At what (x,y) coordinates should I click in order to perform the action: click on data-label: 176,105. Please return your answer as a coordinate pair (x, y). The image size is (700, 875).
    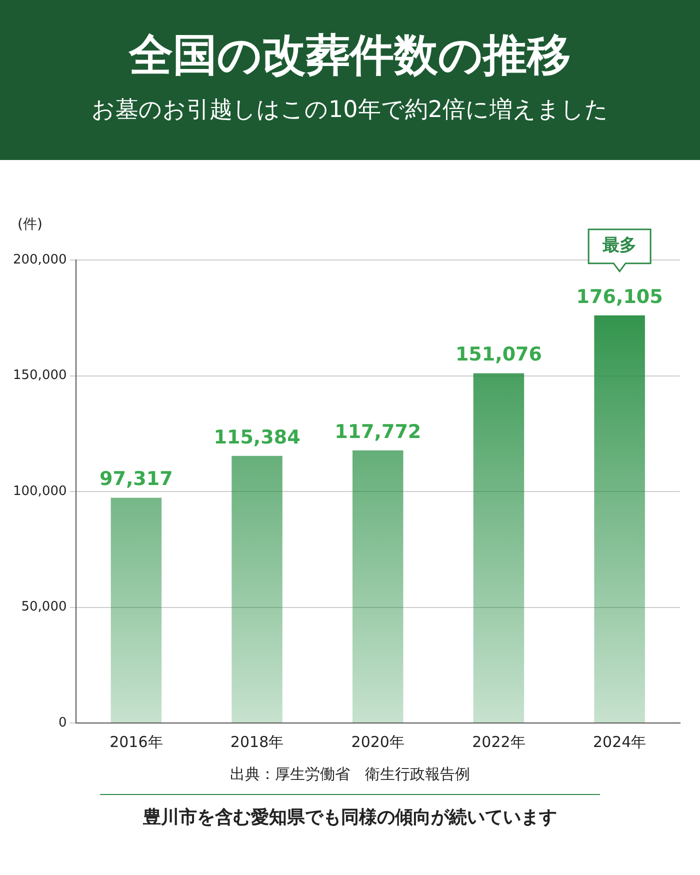
    Looking at the image, I should click on (619, 297).